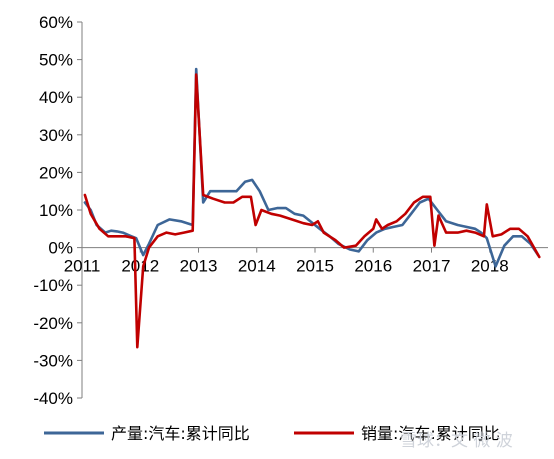 The height and width of the screenshot is (459, 554). Describe the element at coordinates (56, 22) in the screenshot. I see `y-tick-label: 60%` at that location.